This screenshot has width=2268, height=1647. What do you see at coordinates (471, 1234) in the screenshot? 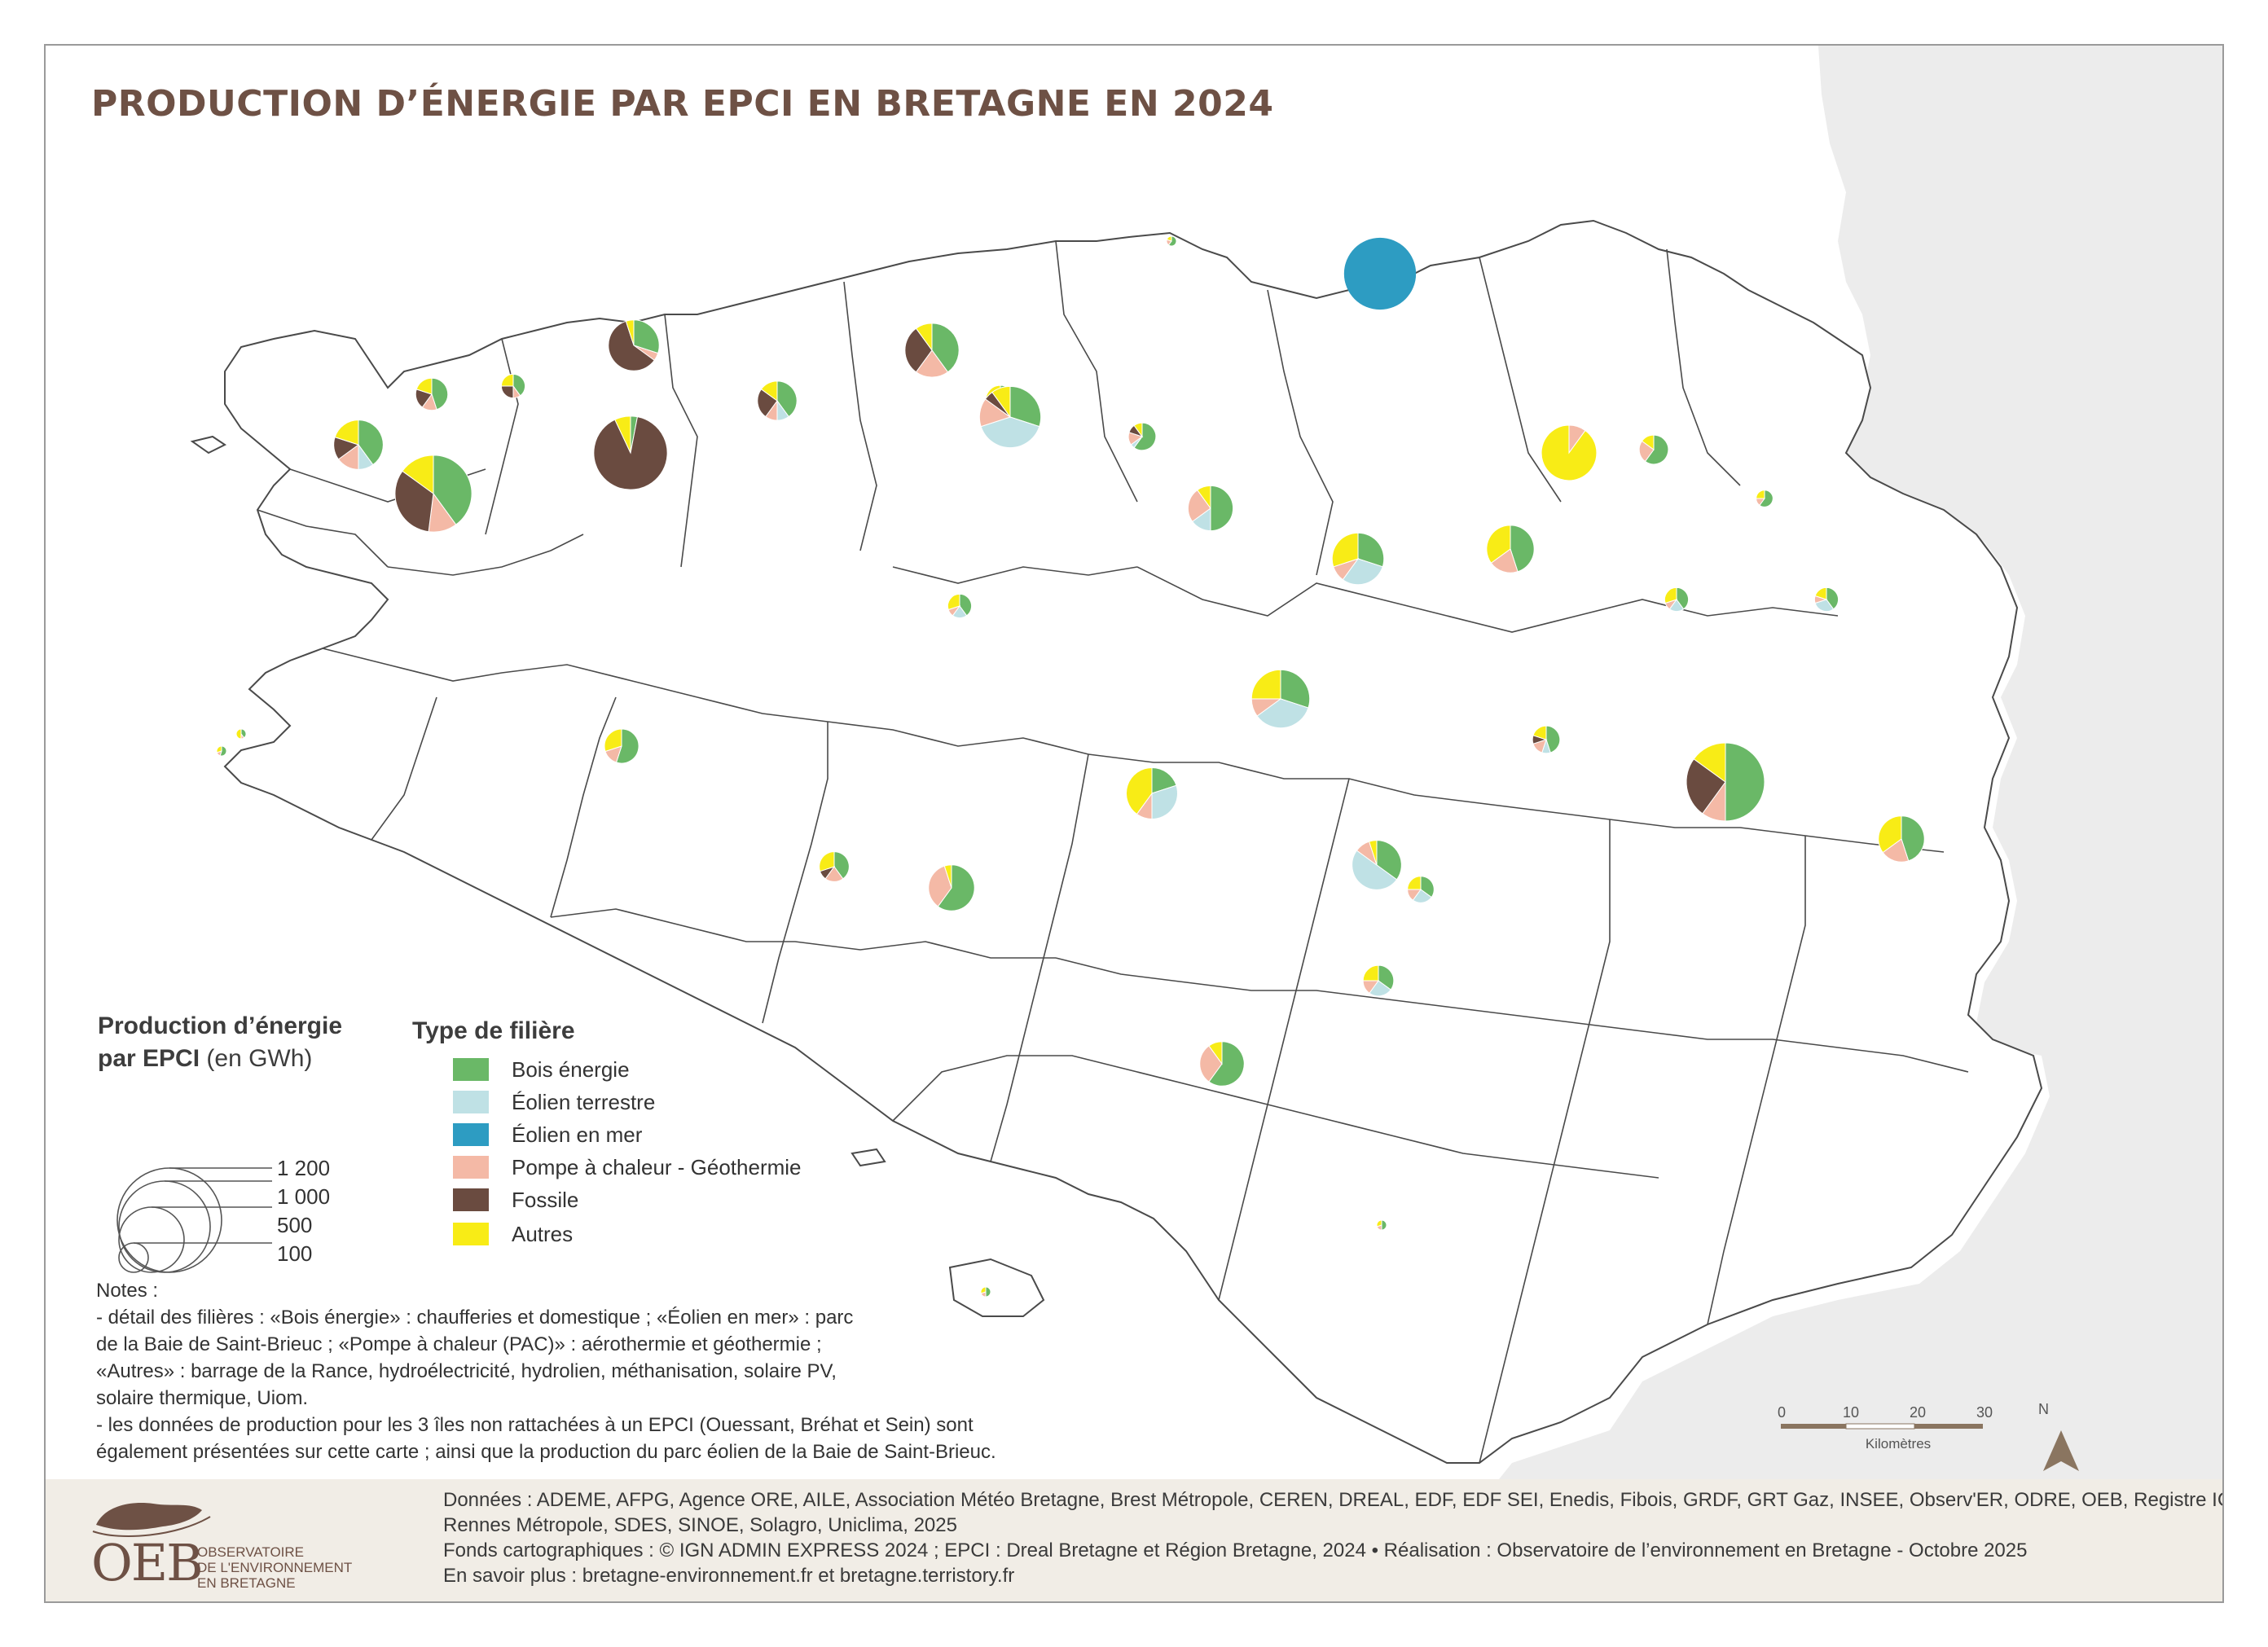
I see `swatch-autres` at bounding box center [471, 1234].